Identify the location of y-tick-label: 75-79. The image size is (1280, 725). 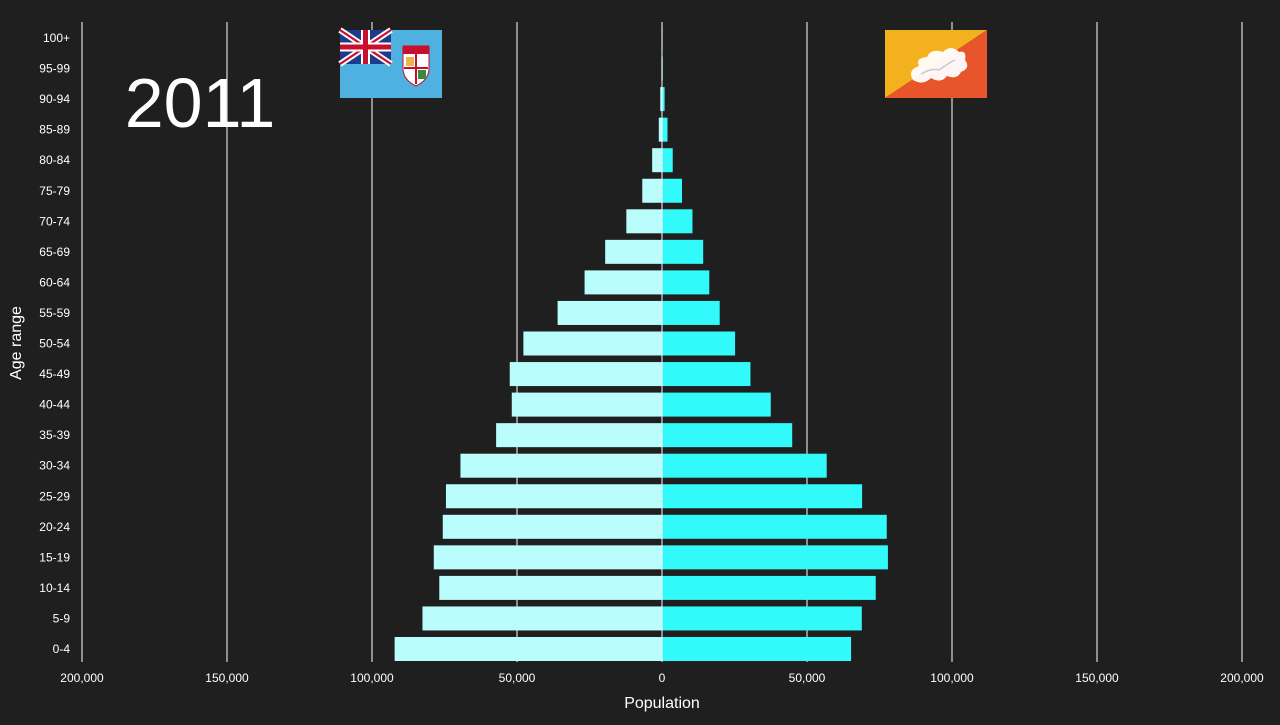
(54, 191).